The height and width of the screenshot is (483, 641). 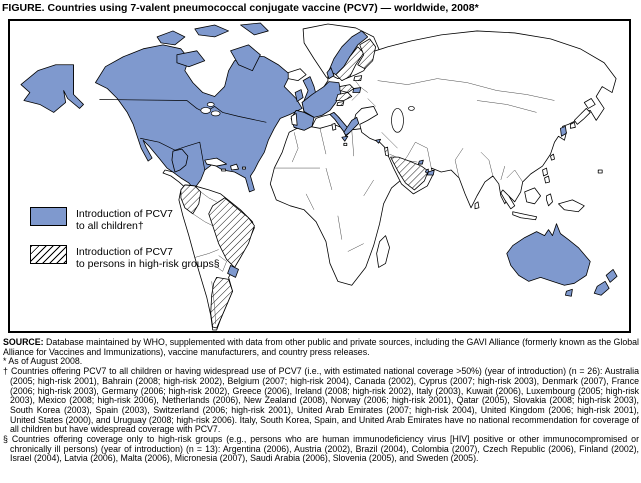 What do you see at coordinates (224, 170) in the screenshot?
I see `map-region-jamaica` at bounding box center [224, 170].